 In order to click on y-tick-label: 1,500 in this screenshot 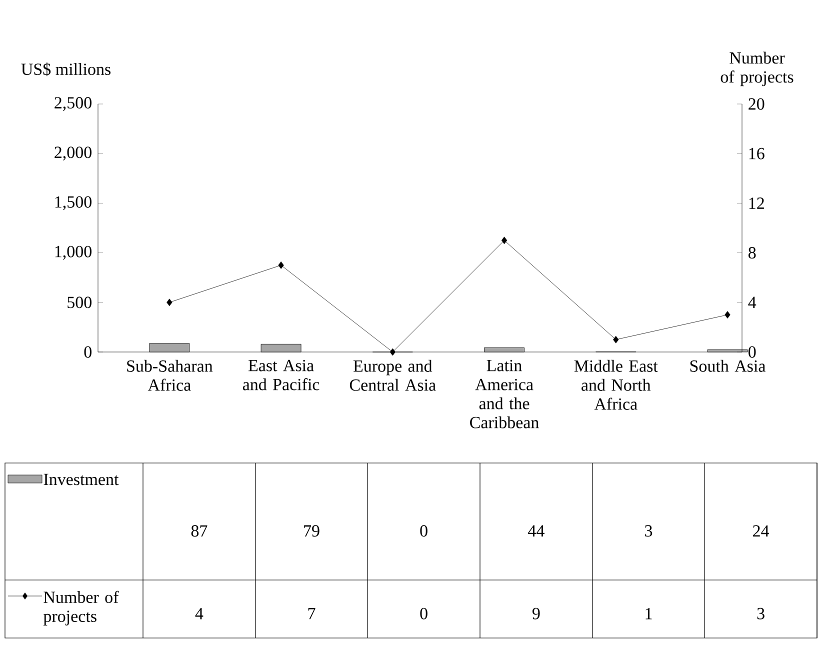, I will do `click(73, 203)`.